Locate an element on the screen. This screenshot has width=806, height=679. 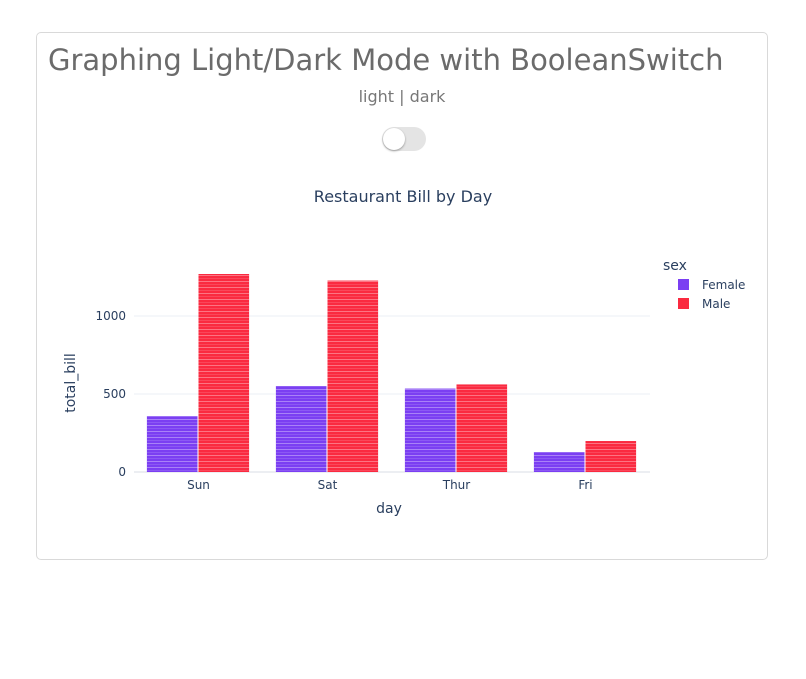
legend: sex Female Male is located at coordinates (704, 284).